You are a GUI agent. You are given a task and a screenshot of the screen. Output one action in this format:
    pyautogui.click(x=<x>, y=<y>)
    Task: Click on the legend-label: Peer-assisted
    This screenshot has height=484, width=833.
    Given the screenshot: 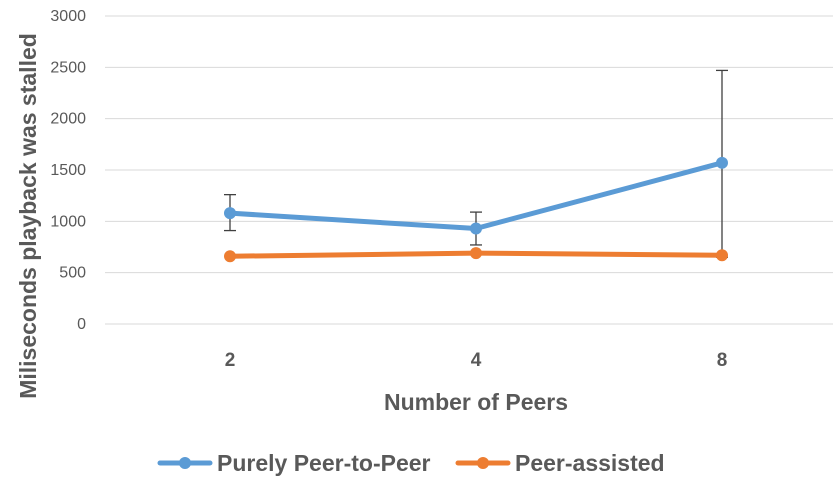 What is the action you would take?
    pyautogui.click(x=590, y=463)
    